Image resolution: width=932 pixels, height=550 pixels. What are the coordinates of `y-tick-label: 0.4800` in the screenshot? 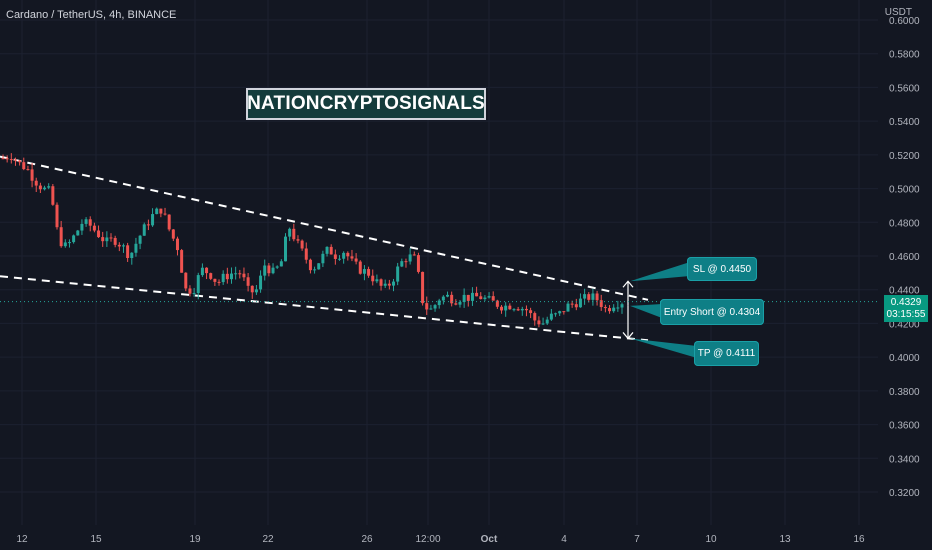 It's located at (904, 223).